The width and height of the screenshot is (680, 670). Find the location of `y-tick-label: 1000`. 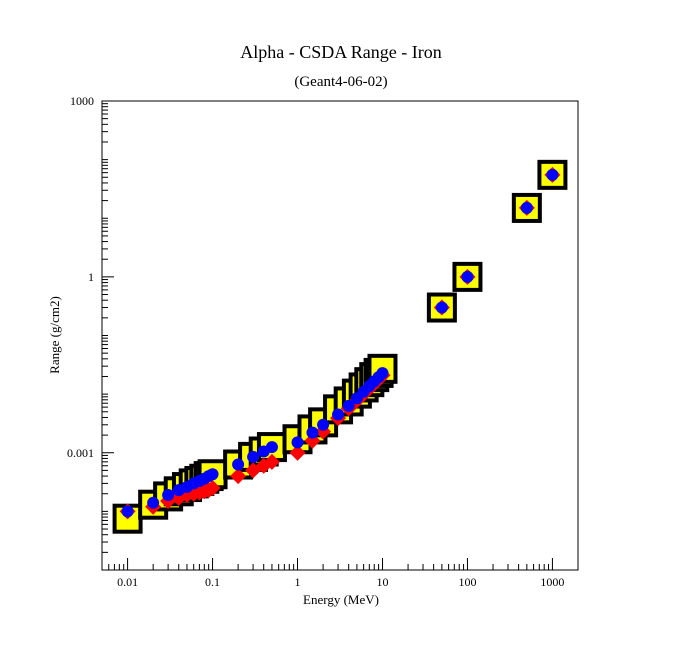

y-tick-label: 1000 is located at coordinates (82, 101).